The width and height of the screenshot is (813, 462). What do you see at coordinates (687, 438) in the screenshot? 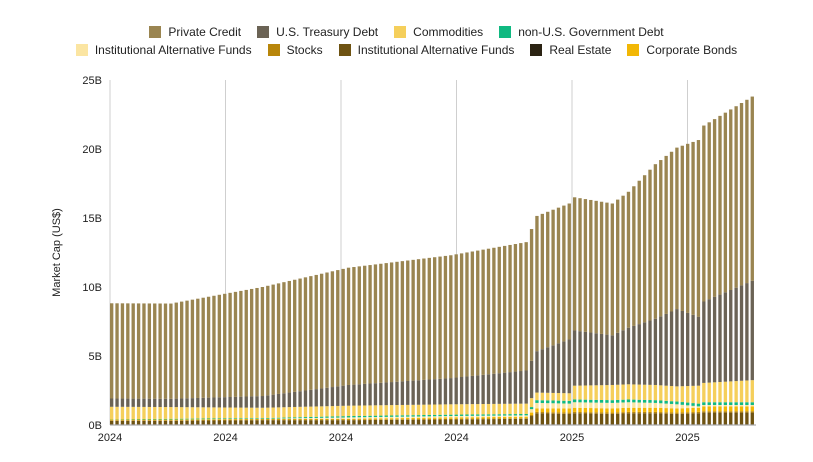
I see `x-tick-label: 2025` at bounding box center [687, 438].